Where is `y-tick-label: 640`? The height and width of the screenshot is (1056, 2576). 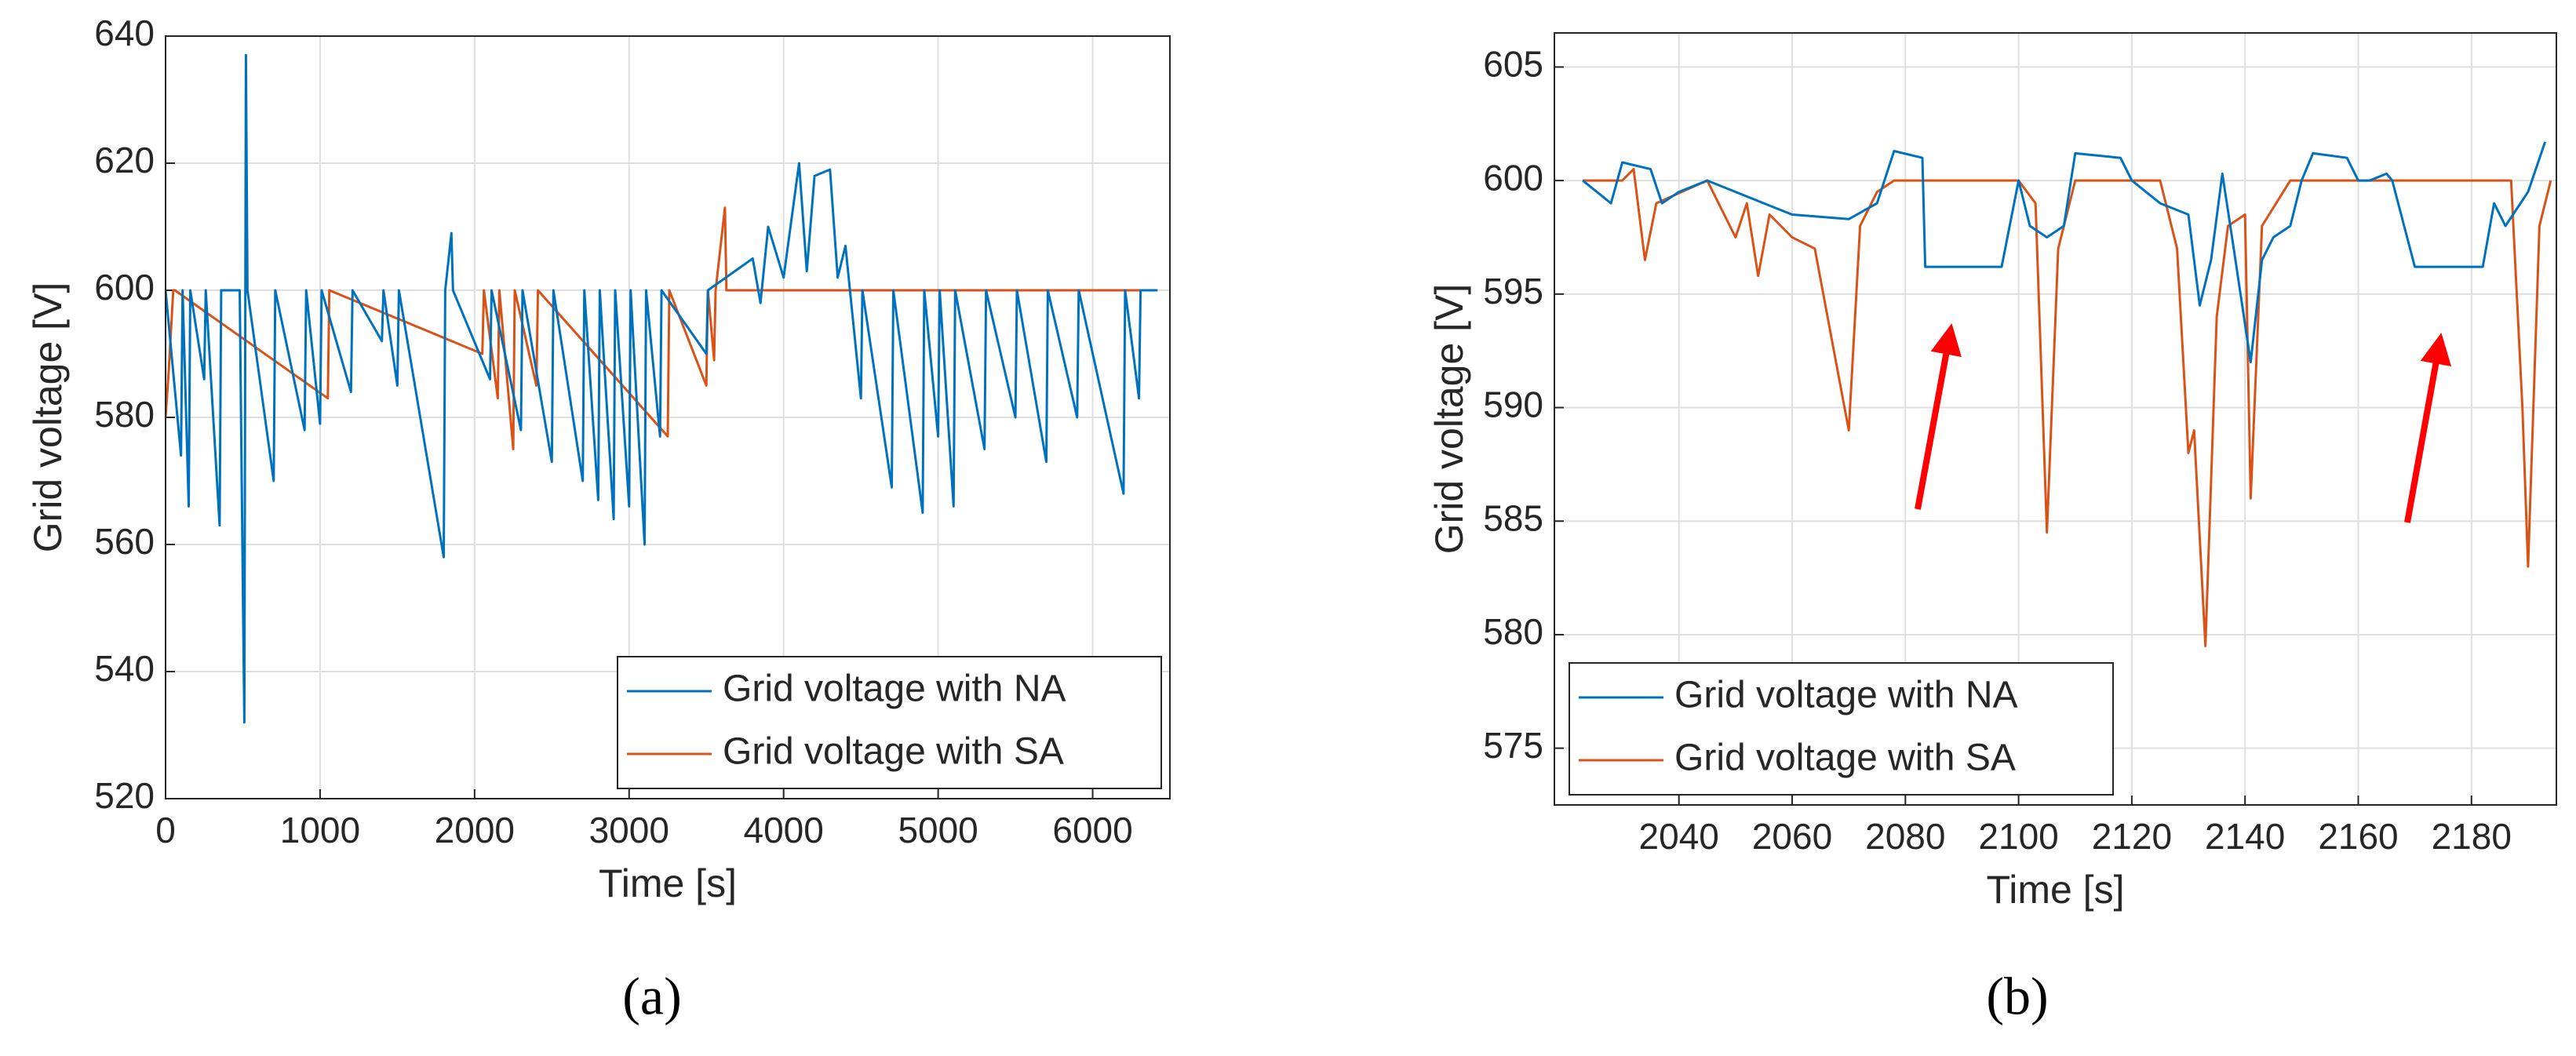 y-tick-label: 640 is located at coordinates (124, 33).